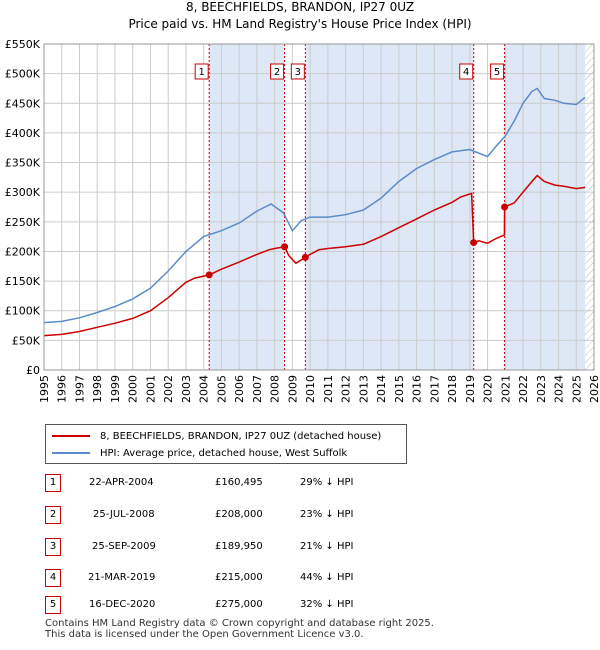  Describe the element at coordinates (79, 389) in the screenshot. I see `x-tick-label: 1997` at that location.